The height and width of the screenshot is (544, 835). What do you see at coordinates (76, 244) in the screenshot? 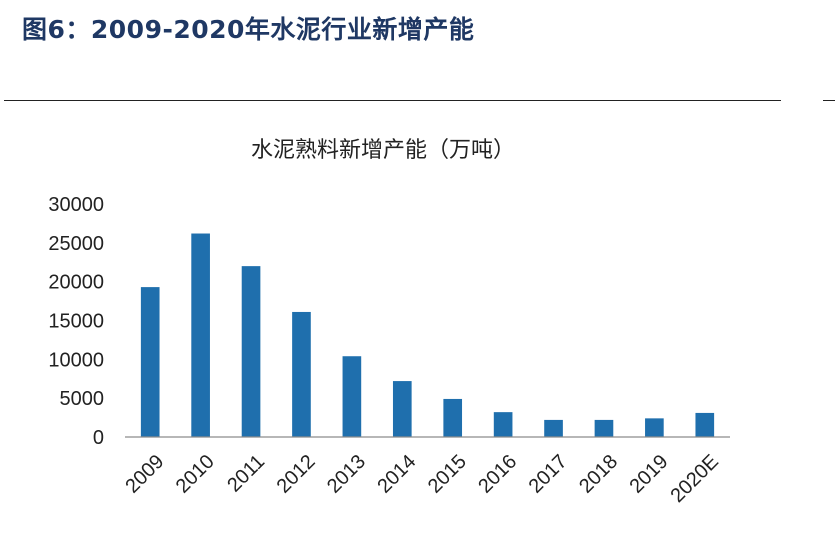
I see `y-tick-label: 25000` at bounding box center [76, 244].